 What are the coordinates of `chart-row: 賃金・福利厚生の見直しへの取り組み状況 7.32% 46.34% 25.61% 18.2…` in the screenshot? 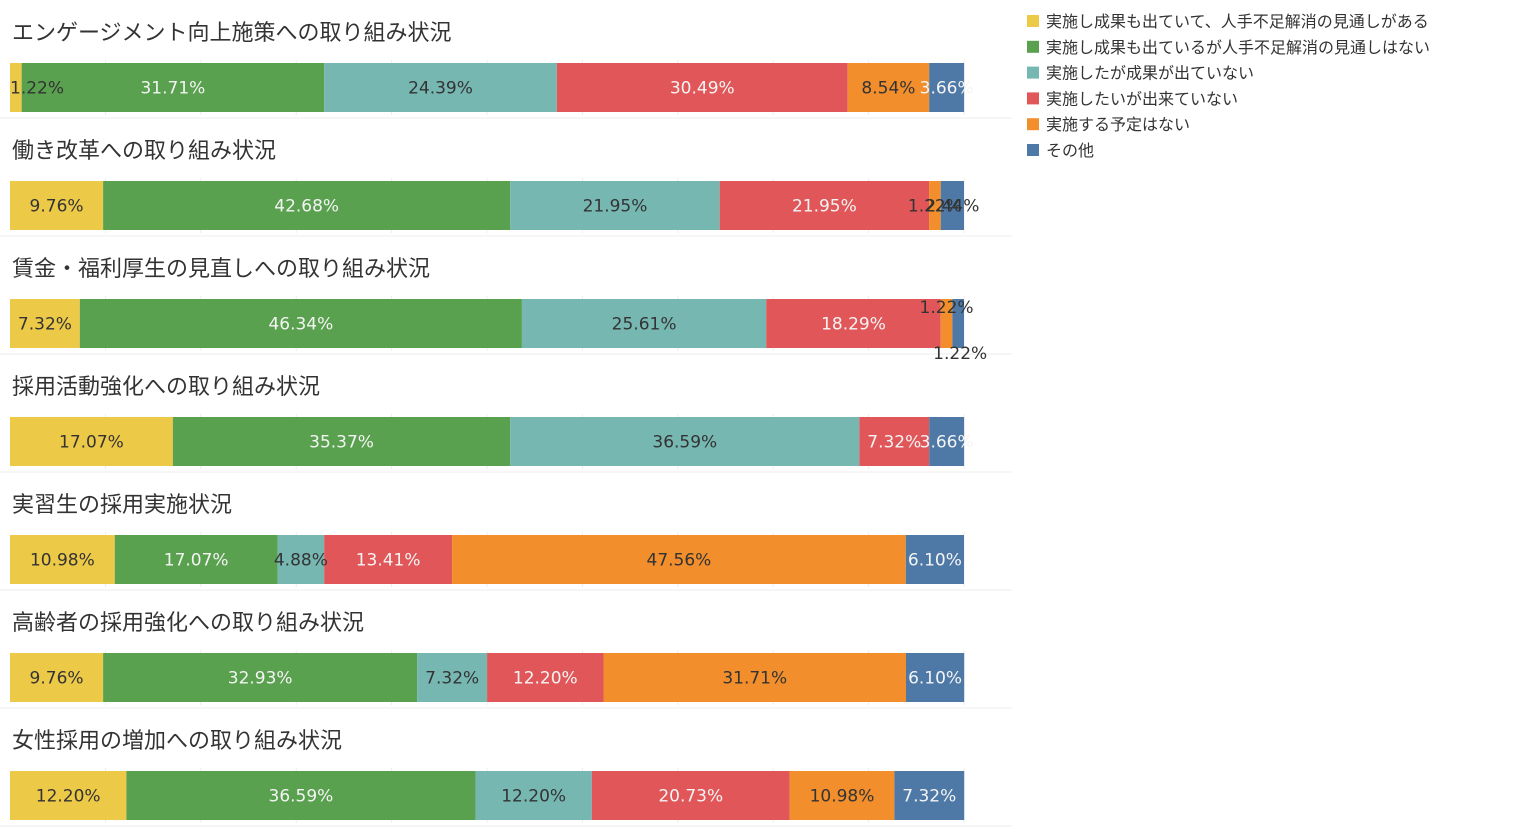 It's located at (506, 310).